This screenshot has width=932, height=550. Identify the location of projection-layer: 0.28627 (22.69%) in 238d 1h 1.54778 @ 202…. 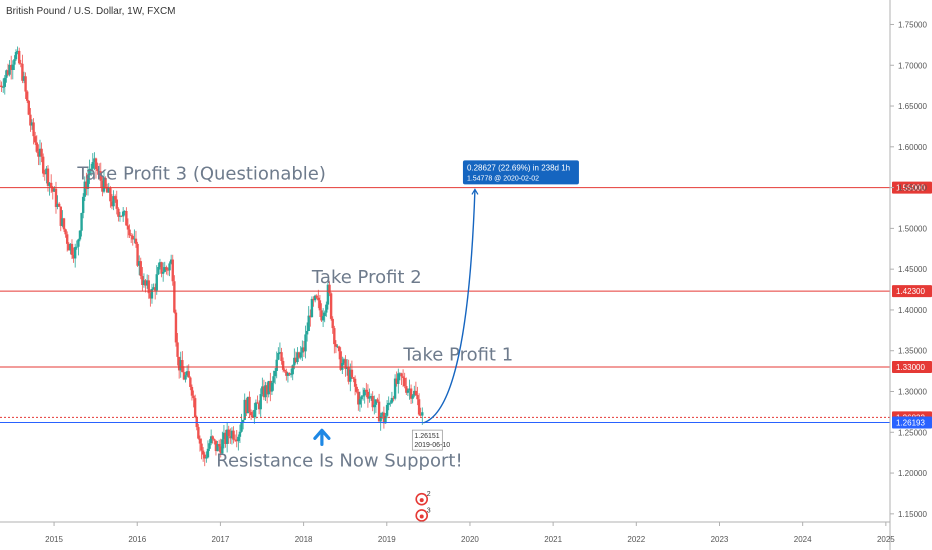
(495, 341).